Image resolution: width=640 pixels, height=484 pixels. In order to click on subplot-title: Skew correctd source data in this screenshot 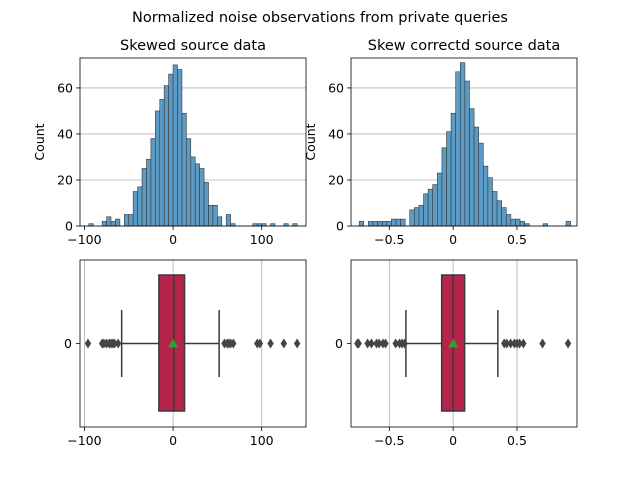, I will do `click(464, 46)`.